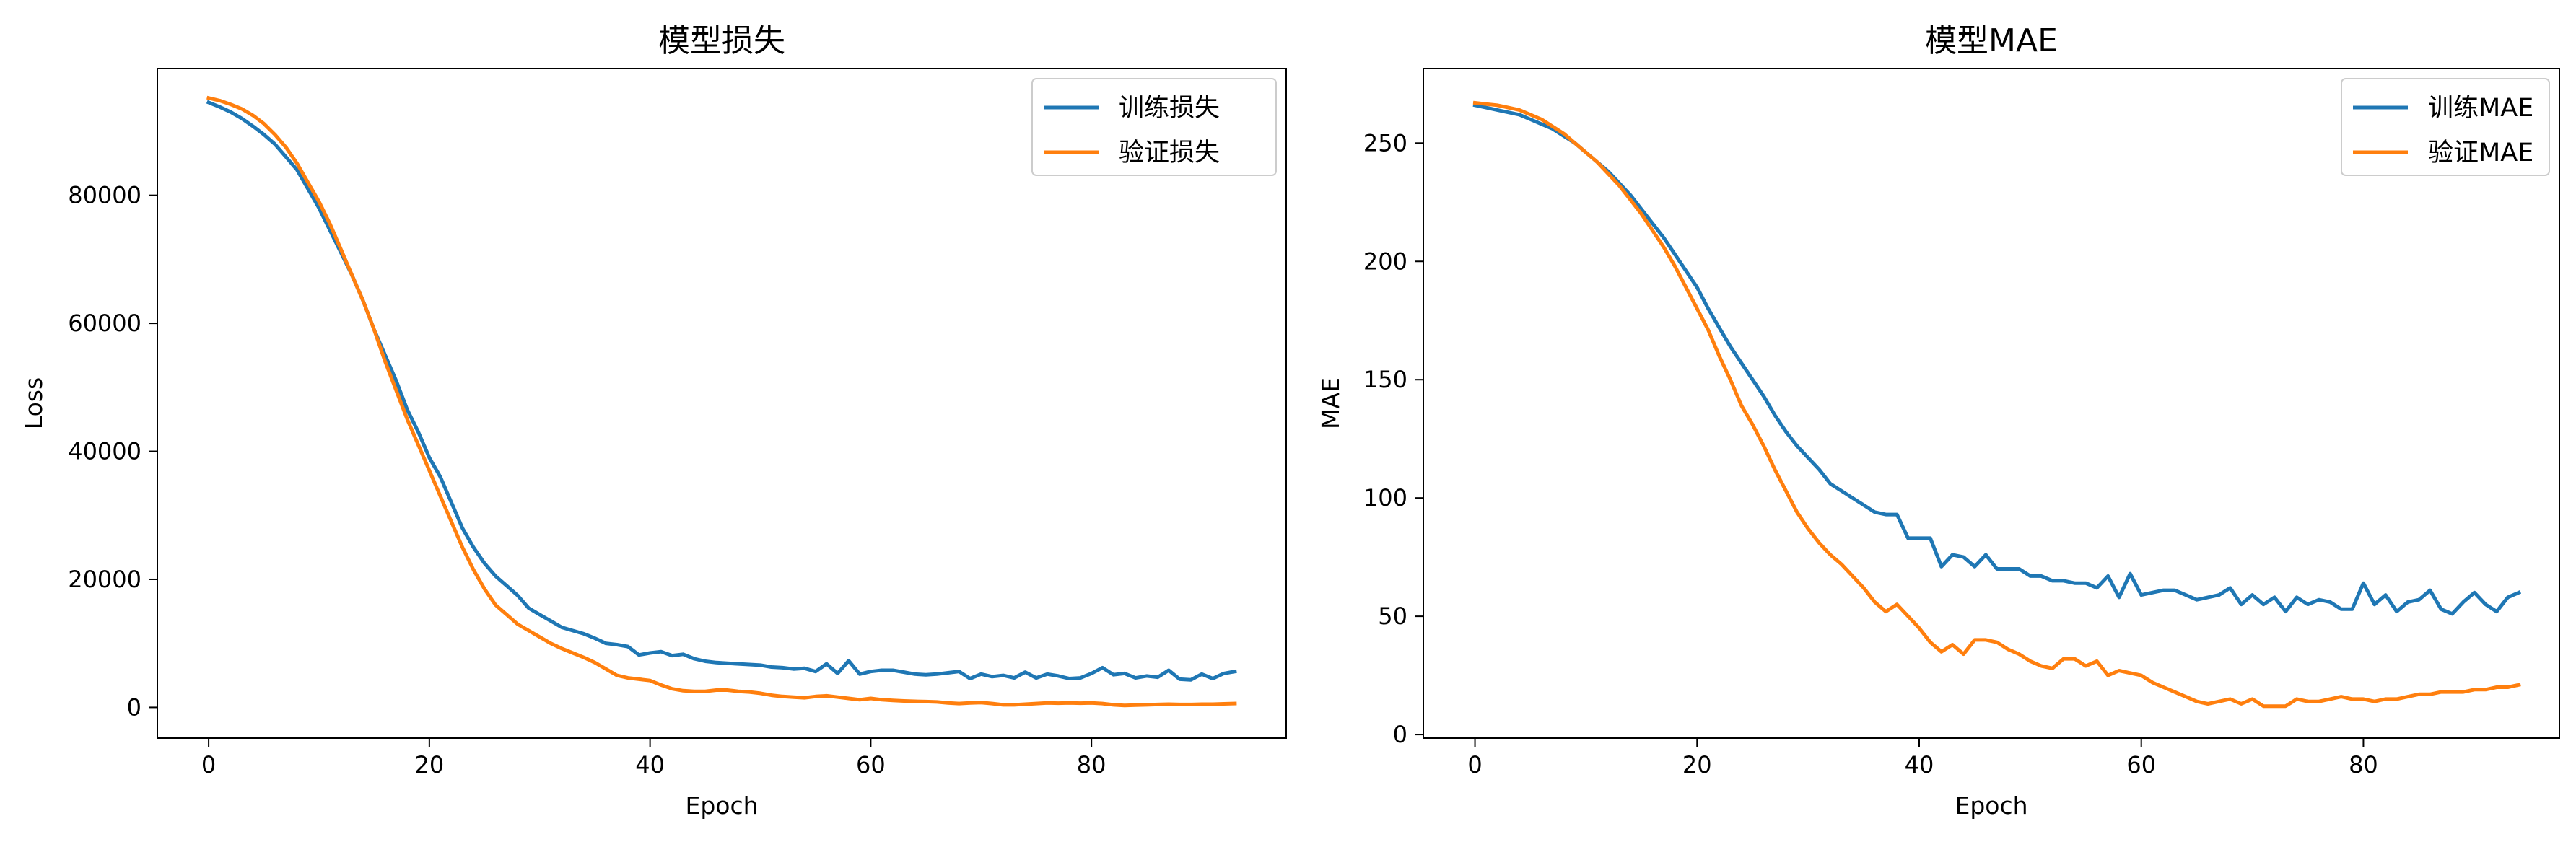 The image size is (2576, 842). What do you see at coordinates (429, 765) in the screenshot?
I see `loss-x-tick-label: 20` at bounding box center [429, 765].